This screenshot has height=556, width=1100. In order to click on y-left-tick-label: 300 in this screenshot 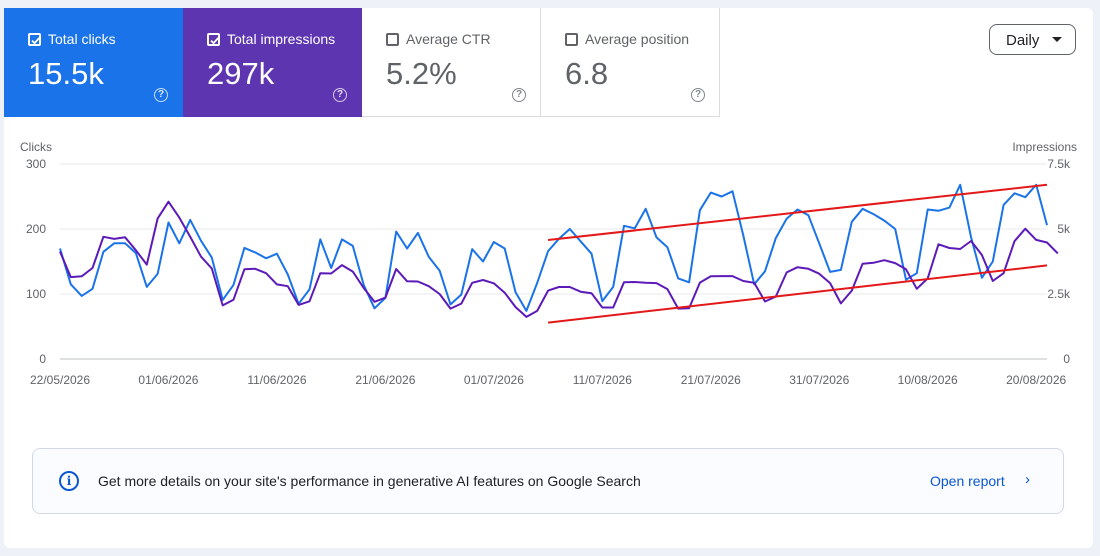, I will do `click(36, 164)`.